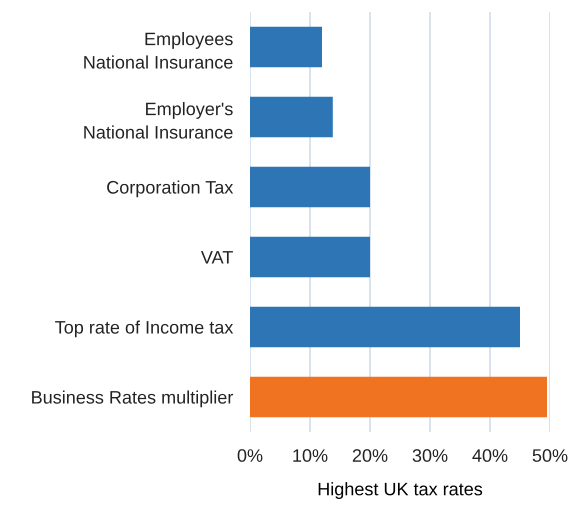  I want to click on x-axis-title: Highest UK tax rates, so click(400, 490).